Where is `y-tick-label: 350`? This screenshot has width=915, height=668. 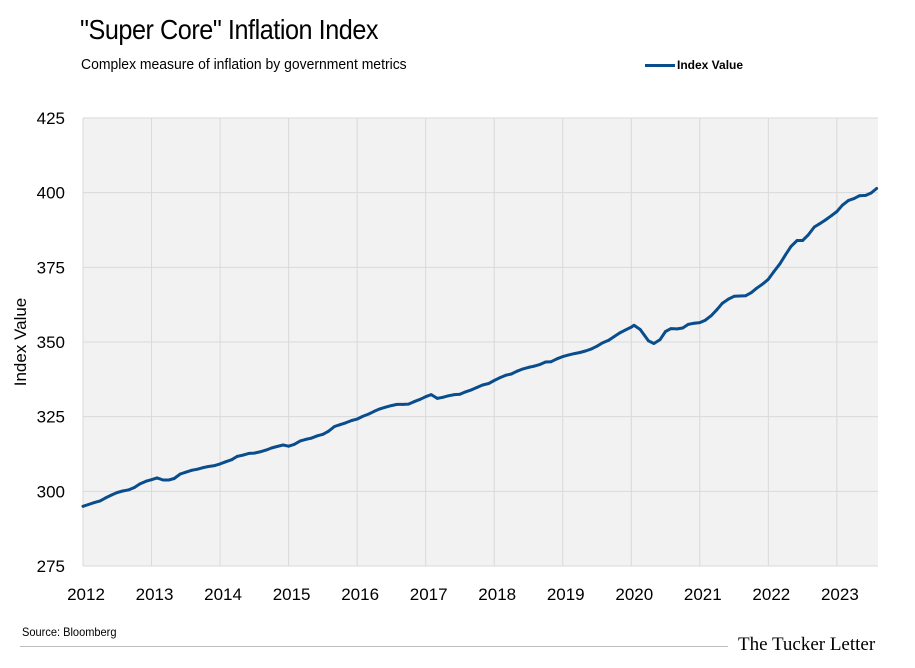
y-tick-label: 350 is located at coordinates (51, 342).